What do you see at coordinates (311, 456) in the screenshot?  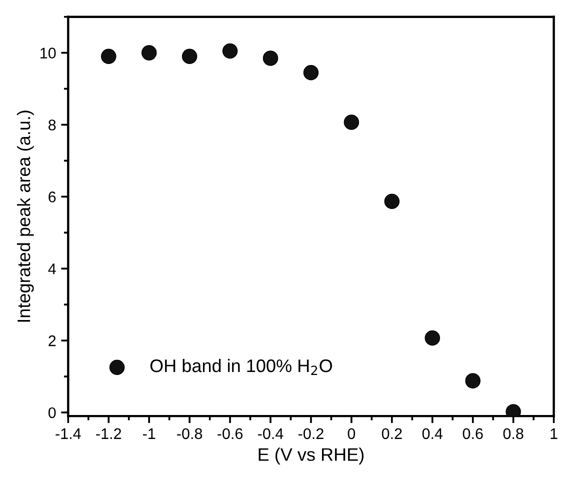 I see `x-axis-title: E (V vs RHE)` at bounding box center [311, 456].